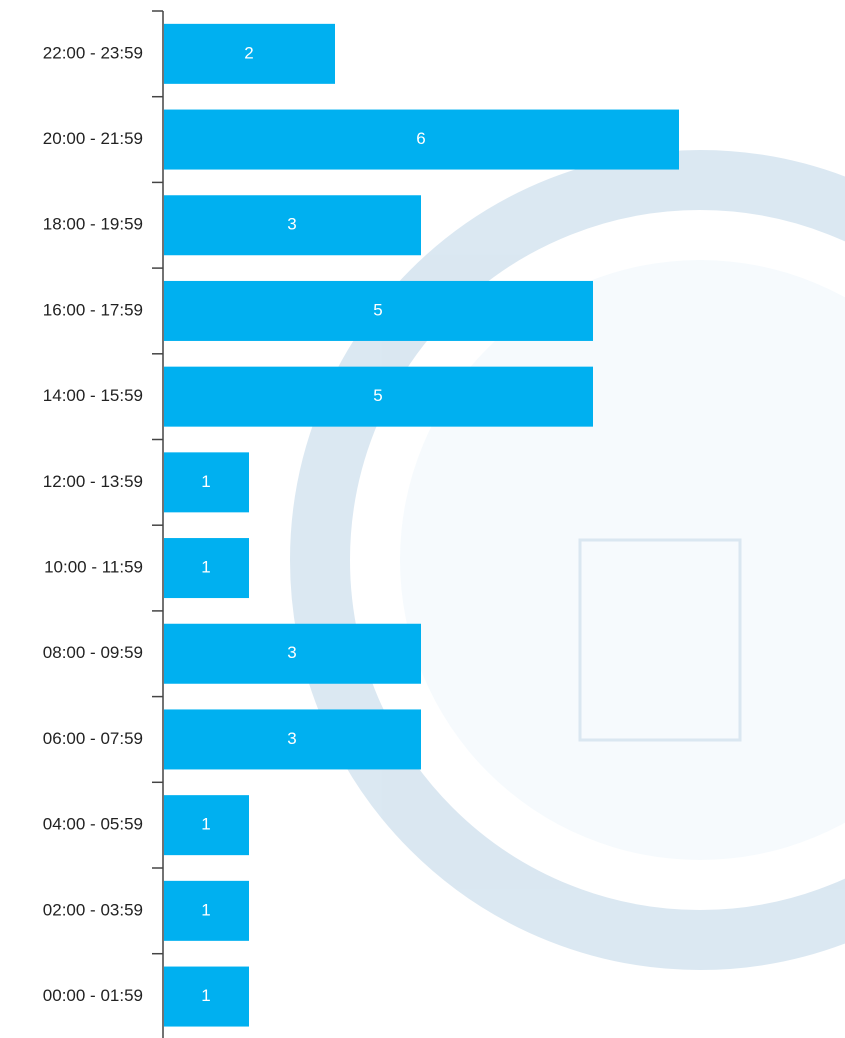 Image resolution: width=845 pixels, height=1038 pixels. What do you see at coordinates (93, 52) in the screenshot?
I see `category-label: 22:00 - 23:59` at bounding box center [93, 52].